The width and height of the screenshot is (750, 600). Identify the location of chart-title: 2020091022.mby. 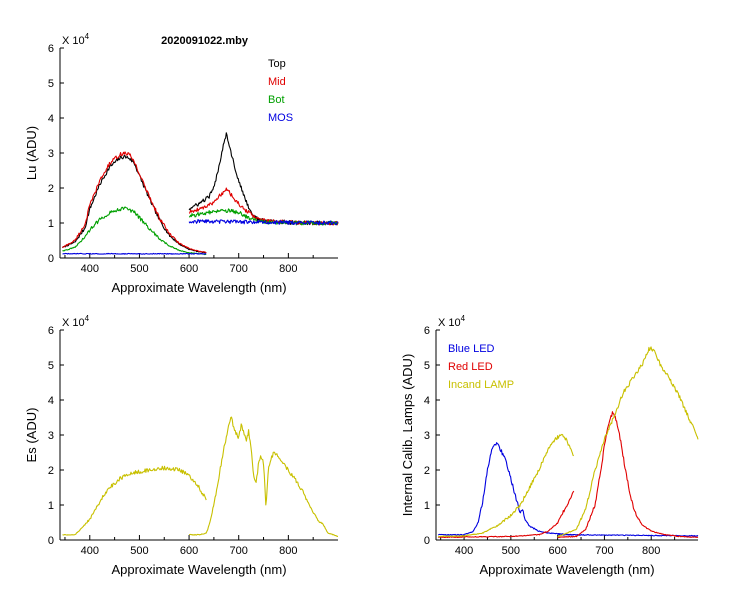
(205, 41).